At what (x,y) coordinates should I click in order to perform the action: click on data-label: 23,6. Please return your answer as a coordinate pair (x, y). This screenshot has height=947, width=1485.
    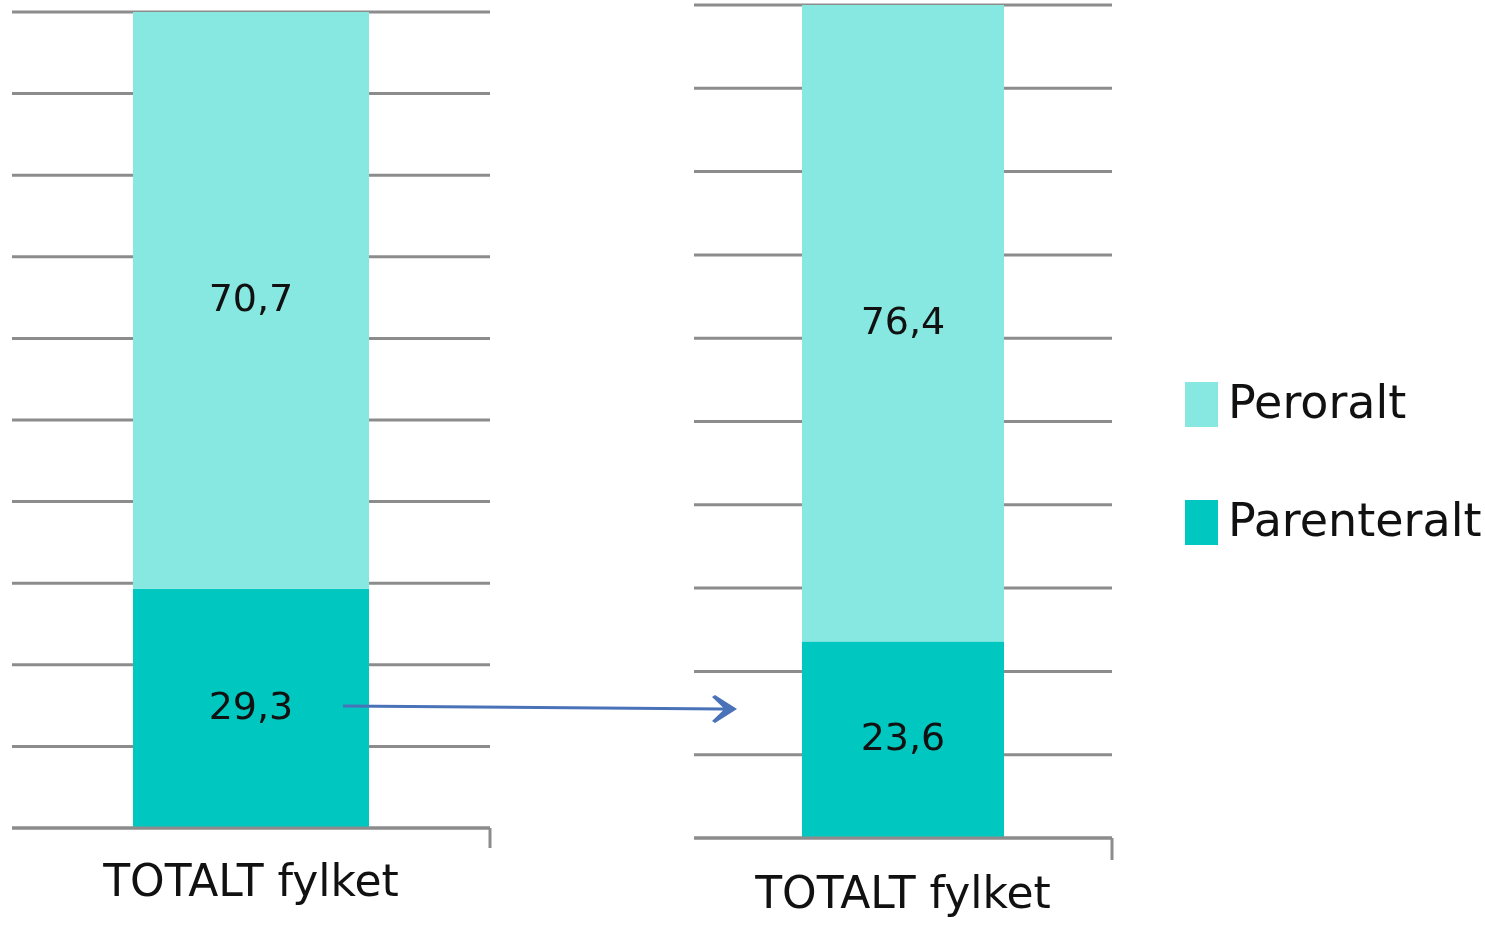
    Looking at the image, I should click on (903, 737).